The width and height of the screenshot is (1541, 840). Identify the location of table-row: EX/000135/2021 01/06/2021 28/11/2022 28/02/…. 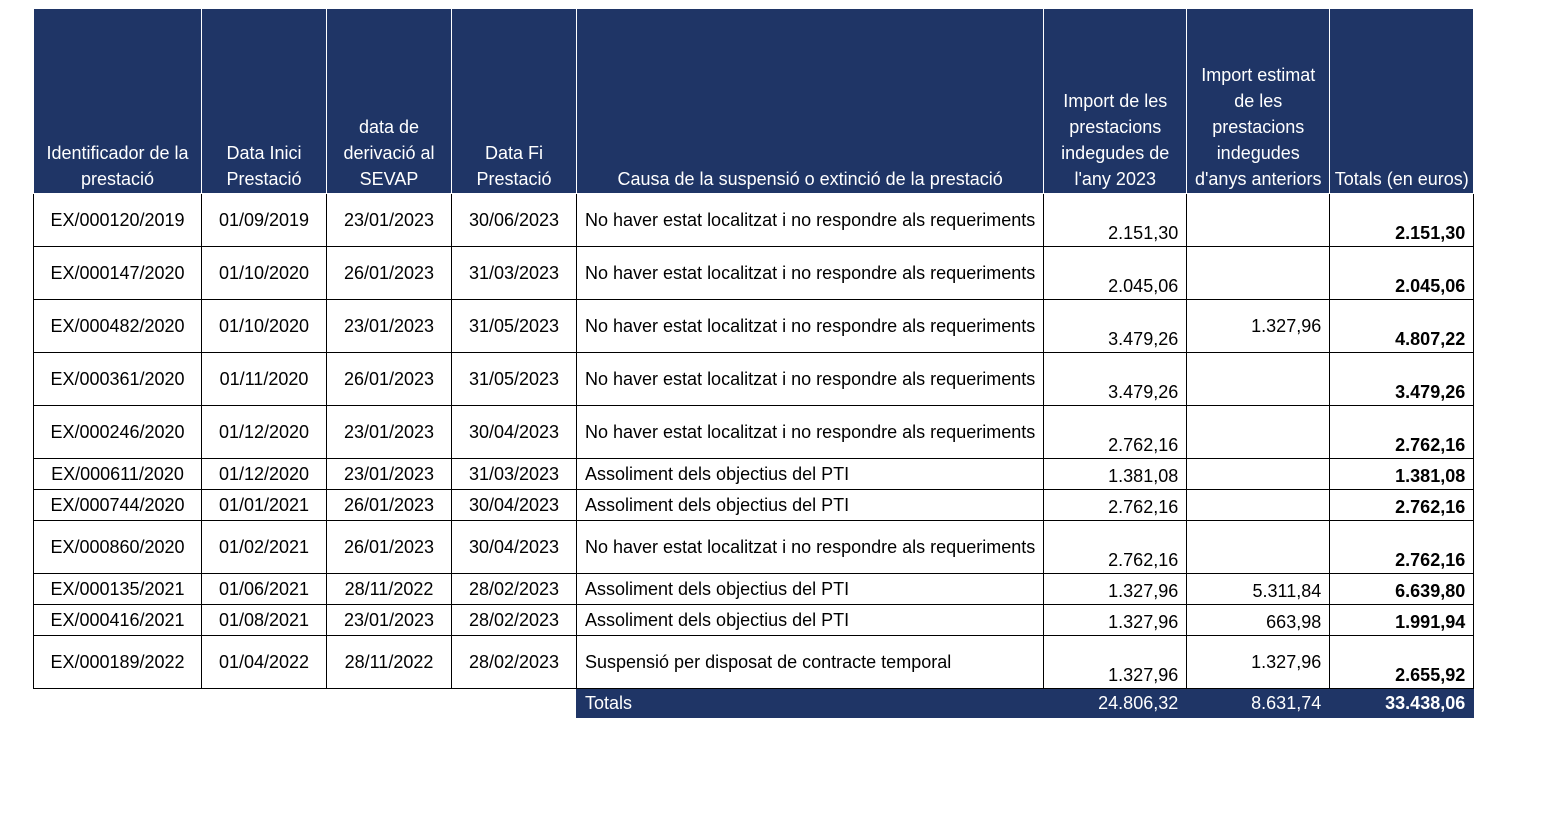
(754, 589).